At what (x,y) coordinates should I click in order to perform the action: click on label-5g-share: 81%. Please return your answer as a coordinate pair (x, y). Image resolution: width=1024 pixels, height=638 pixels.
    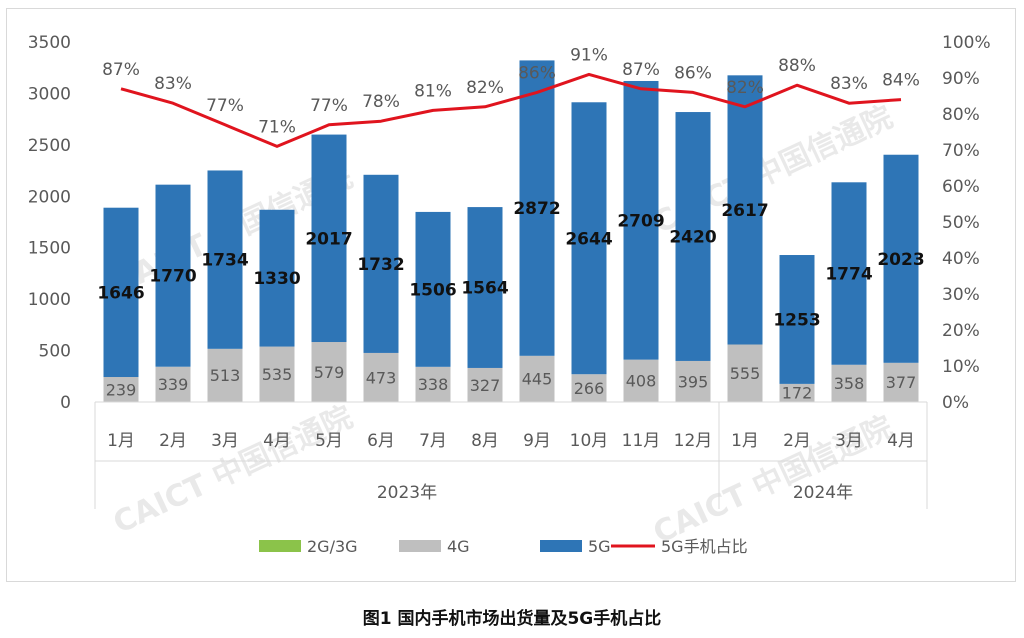
    Looking at the image, I should click on (433, 91).